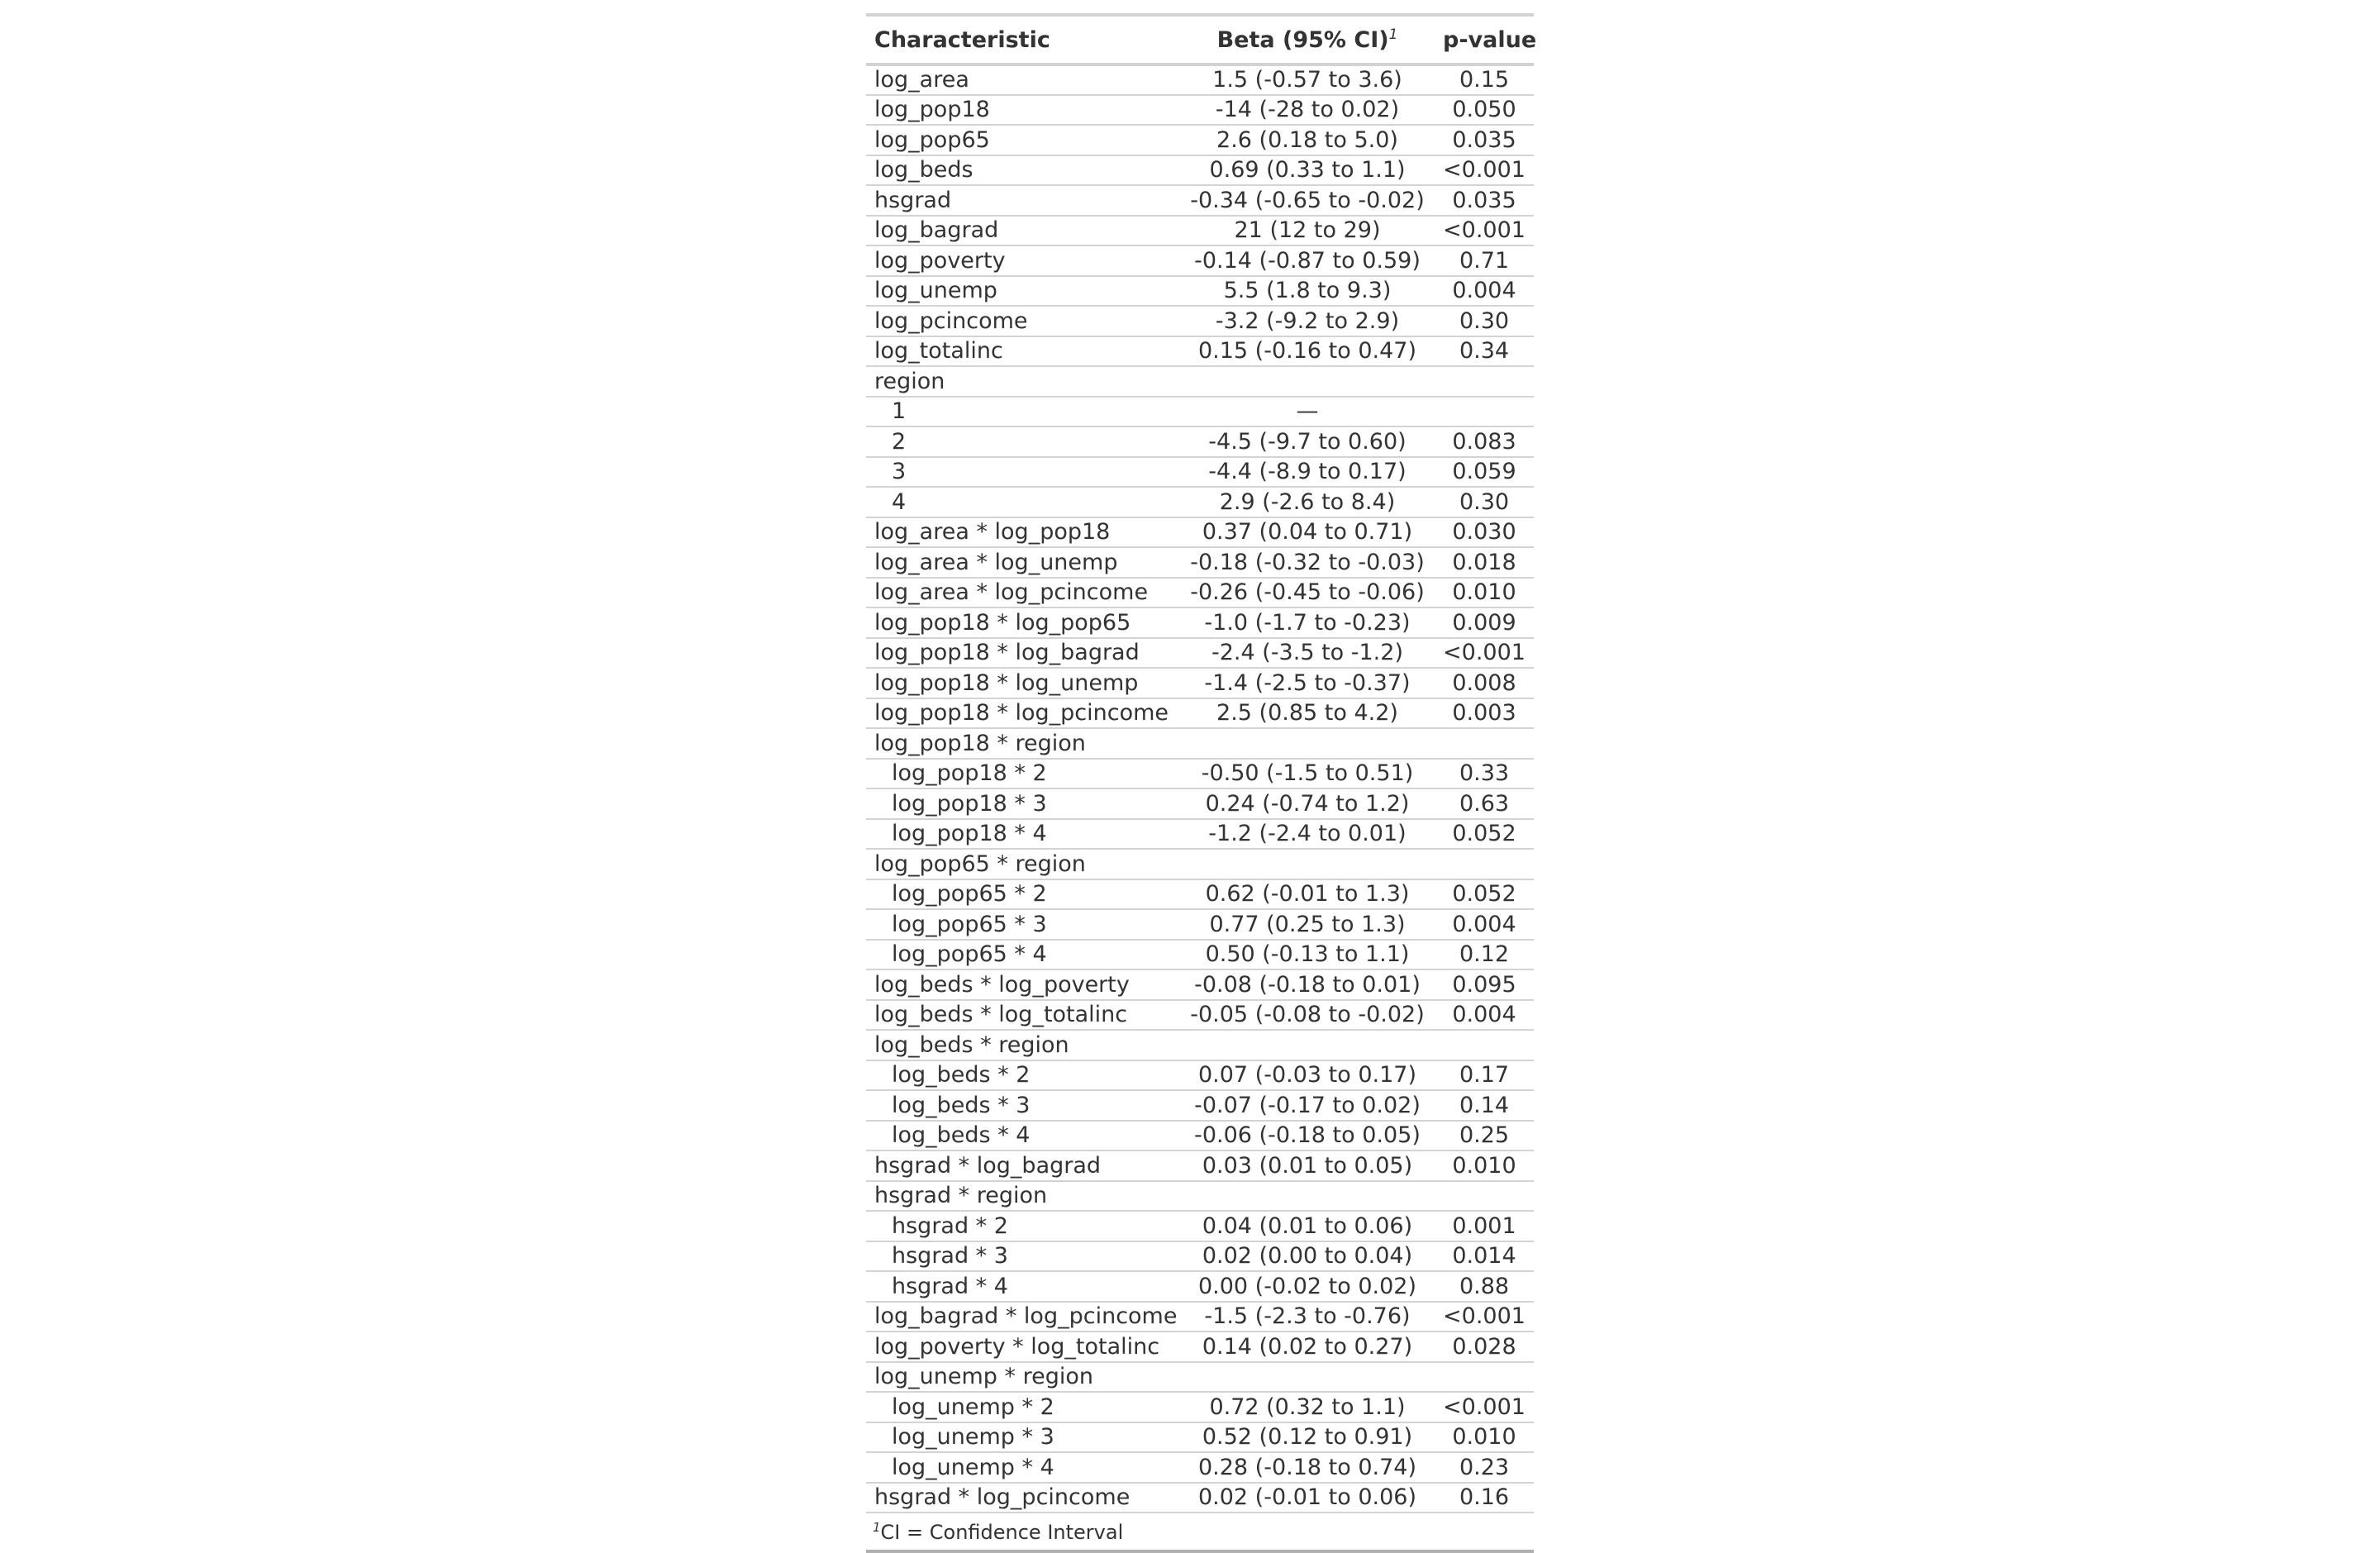 The width and height of the screenshot is (2380, 1553). I want to click on cell-characteristic: hsgrad * log_bagrad, so click(1023, 1166).